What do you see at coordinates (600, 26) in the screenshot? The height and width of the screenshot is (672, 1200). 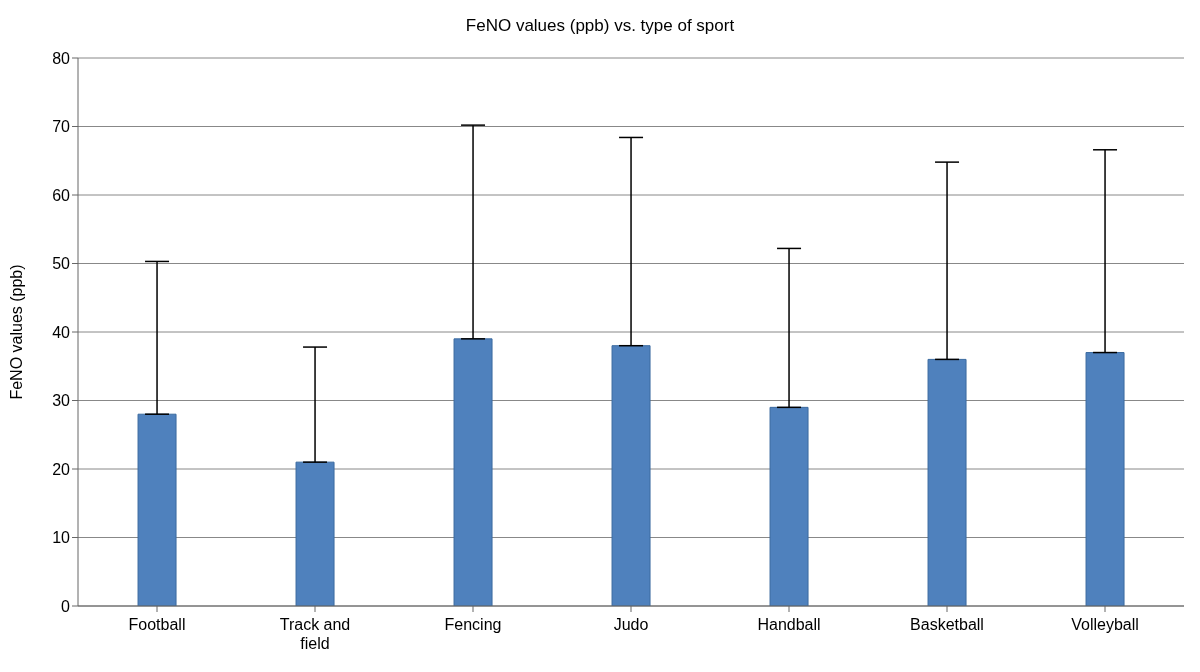 I see `chart-title: FeNO values (ppb) vs. type of sport` at bounding box center [600, 26].